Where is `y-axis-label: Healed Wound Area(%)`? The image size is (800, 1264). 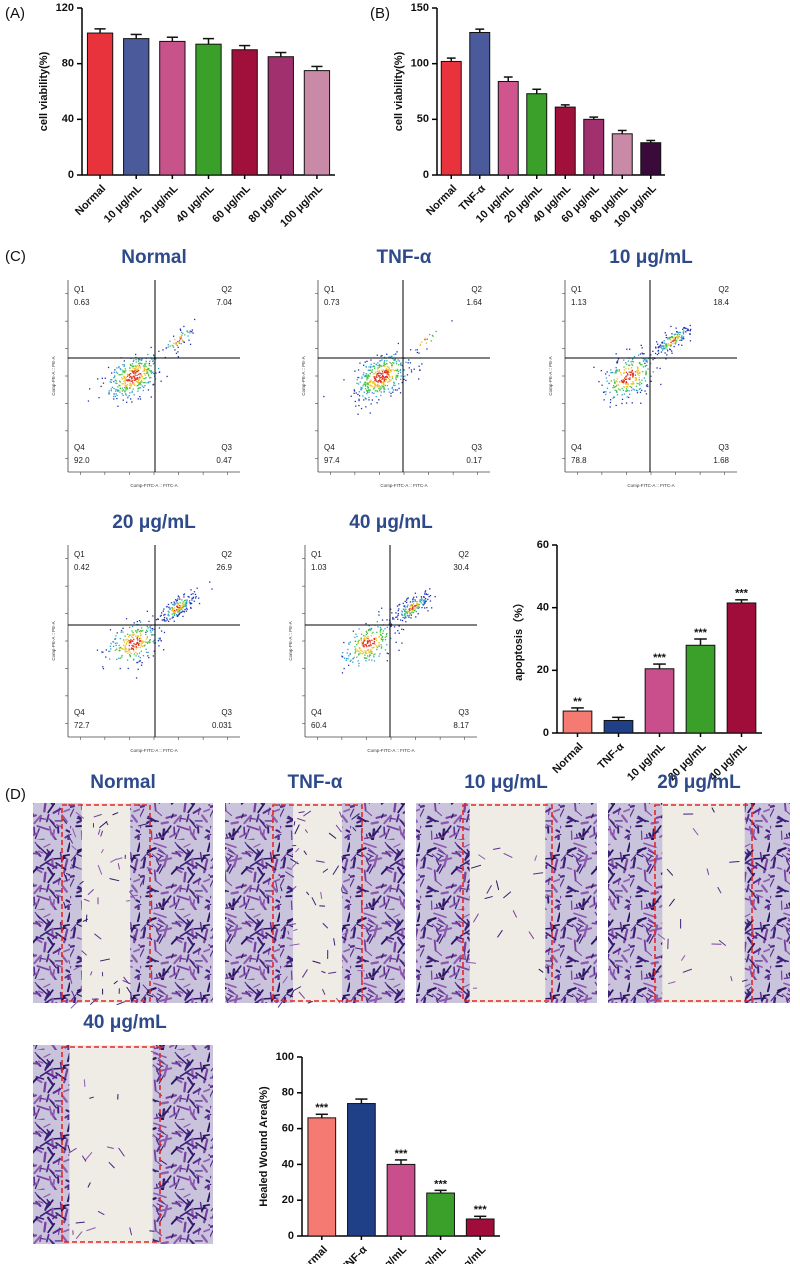 y-axis-label: Healed Wound Area(%) is located at coordinates (264, 1146).